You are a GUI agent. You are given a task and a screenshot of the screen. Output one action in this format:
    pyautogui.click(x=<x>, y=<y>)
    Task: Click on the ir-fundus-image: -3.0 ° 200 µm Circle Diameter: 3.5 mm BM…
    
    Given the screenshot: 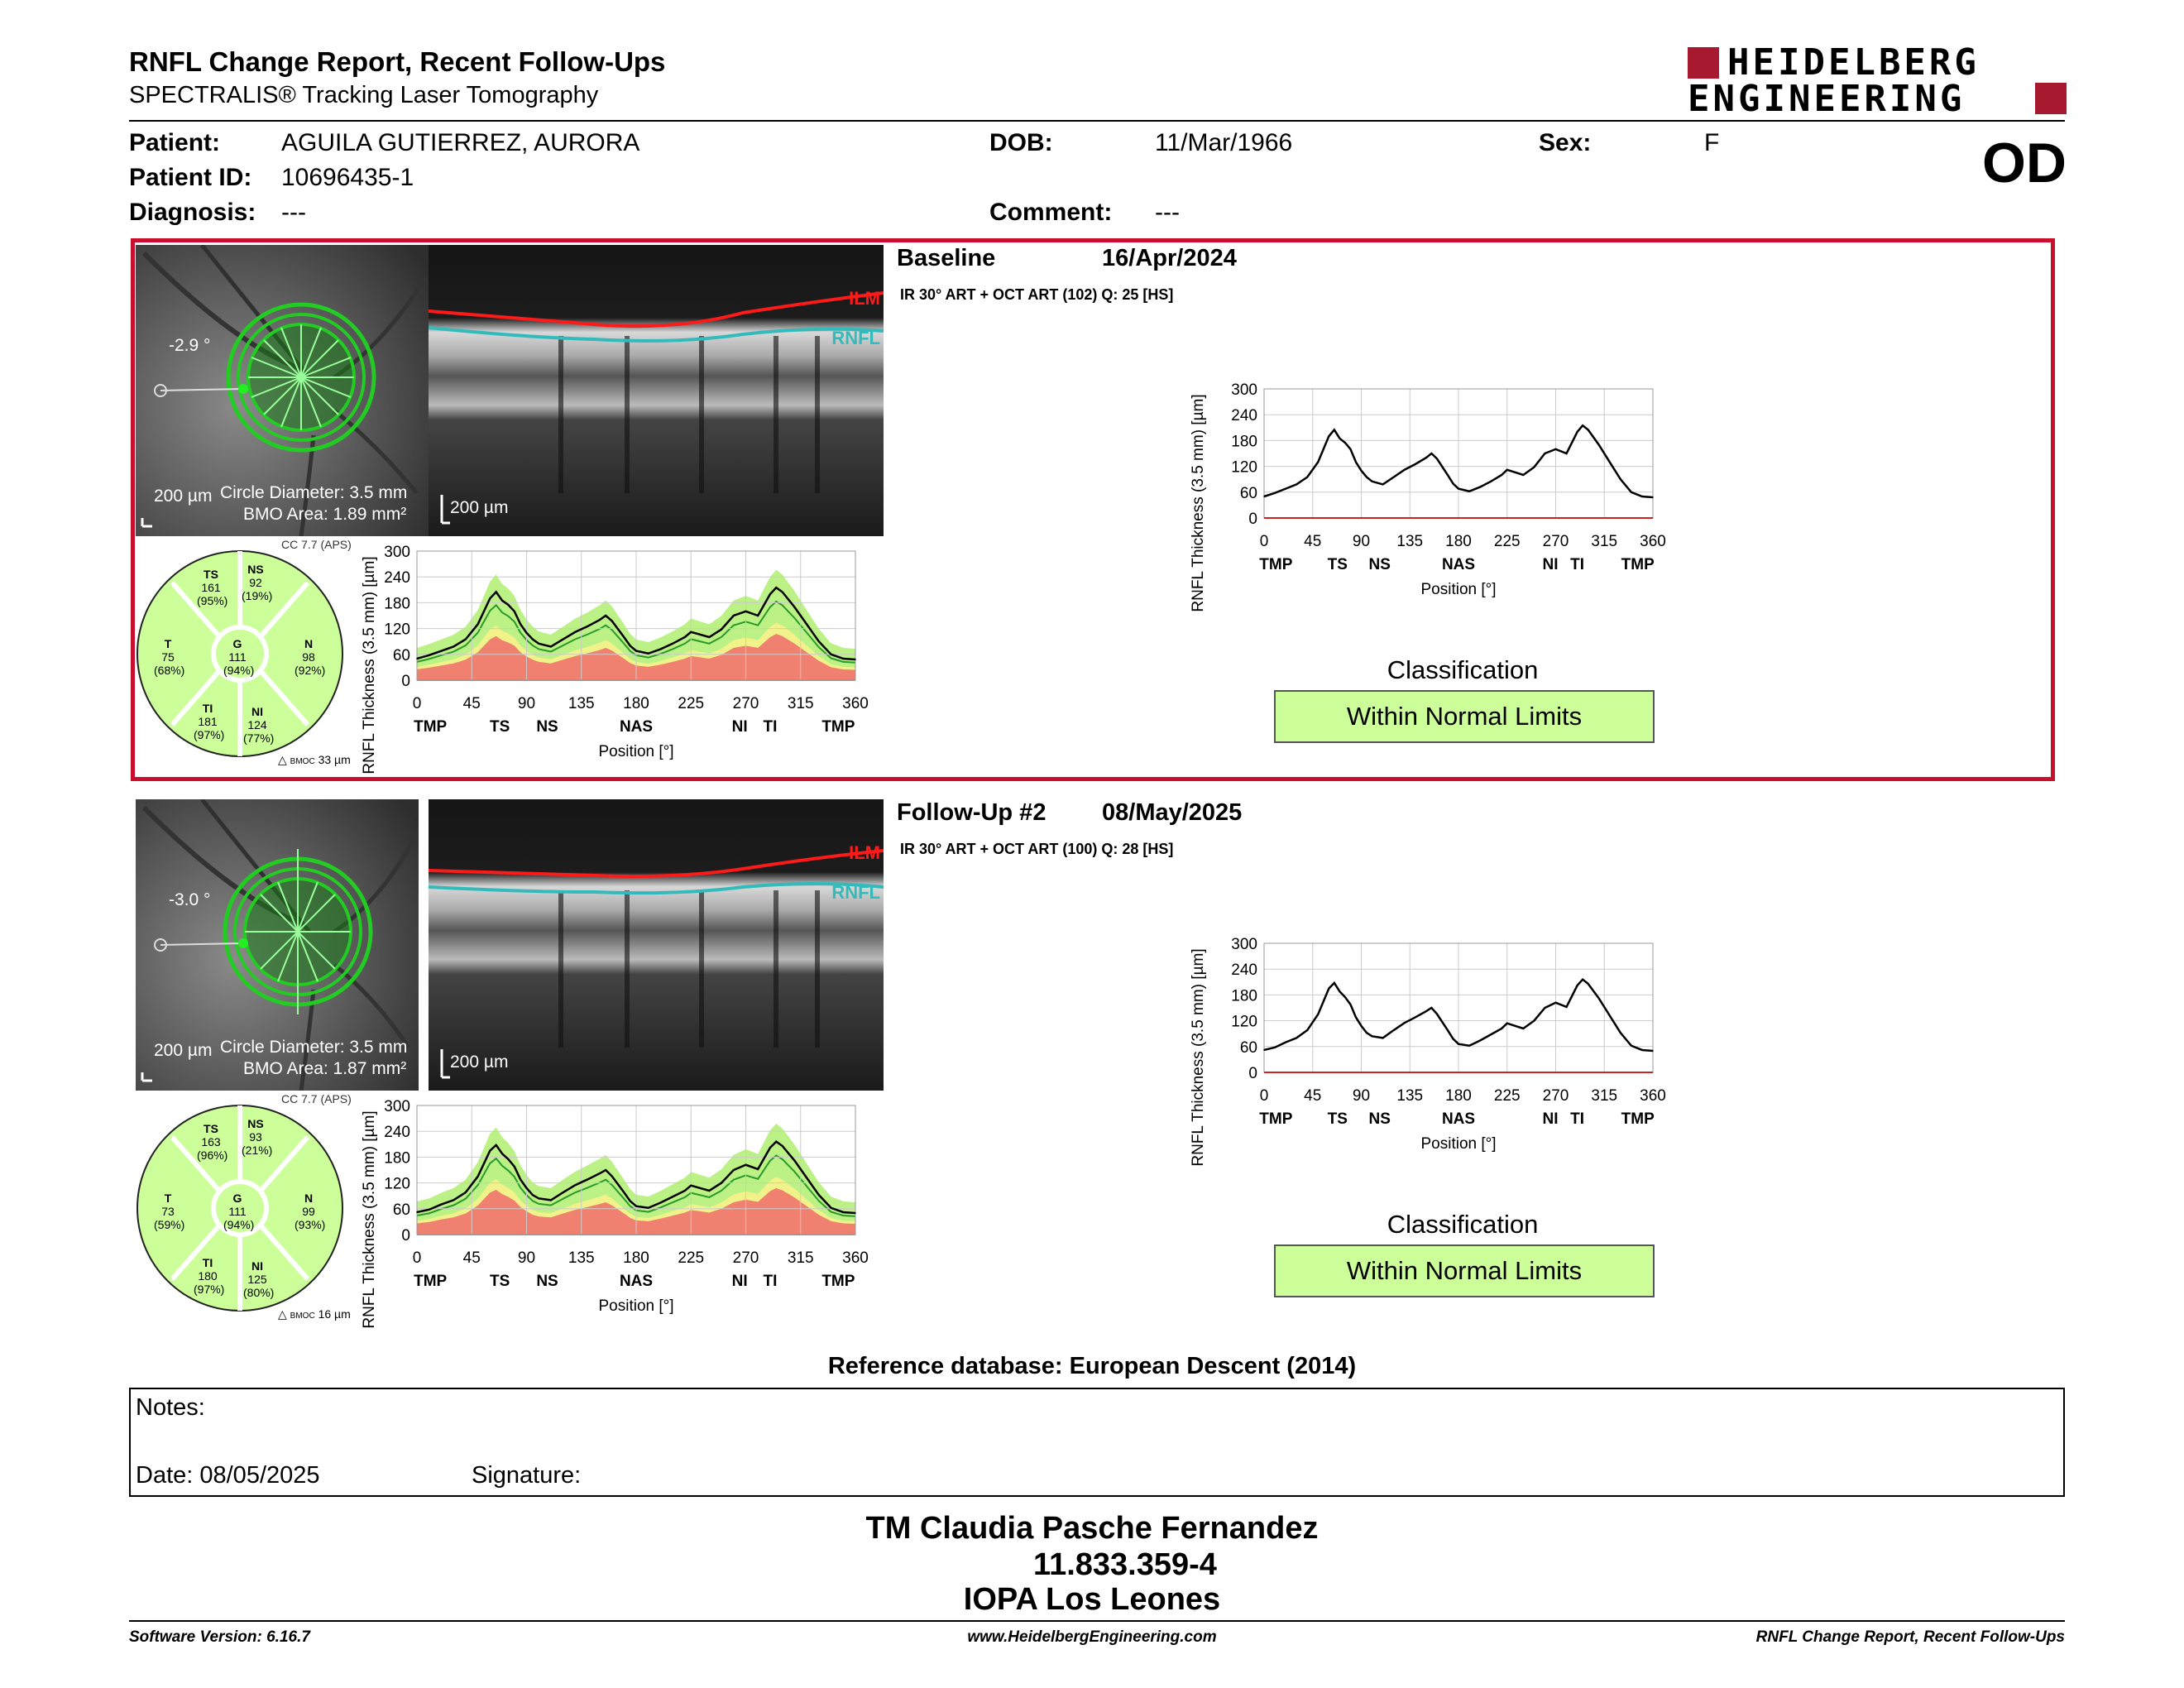 What is the action you would take?
    pyautogui.click(x=277, y=945)
    